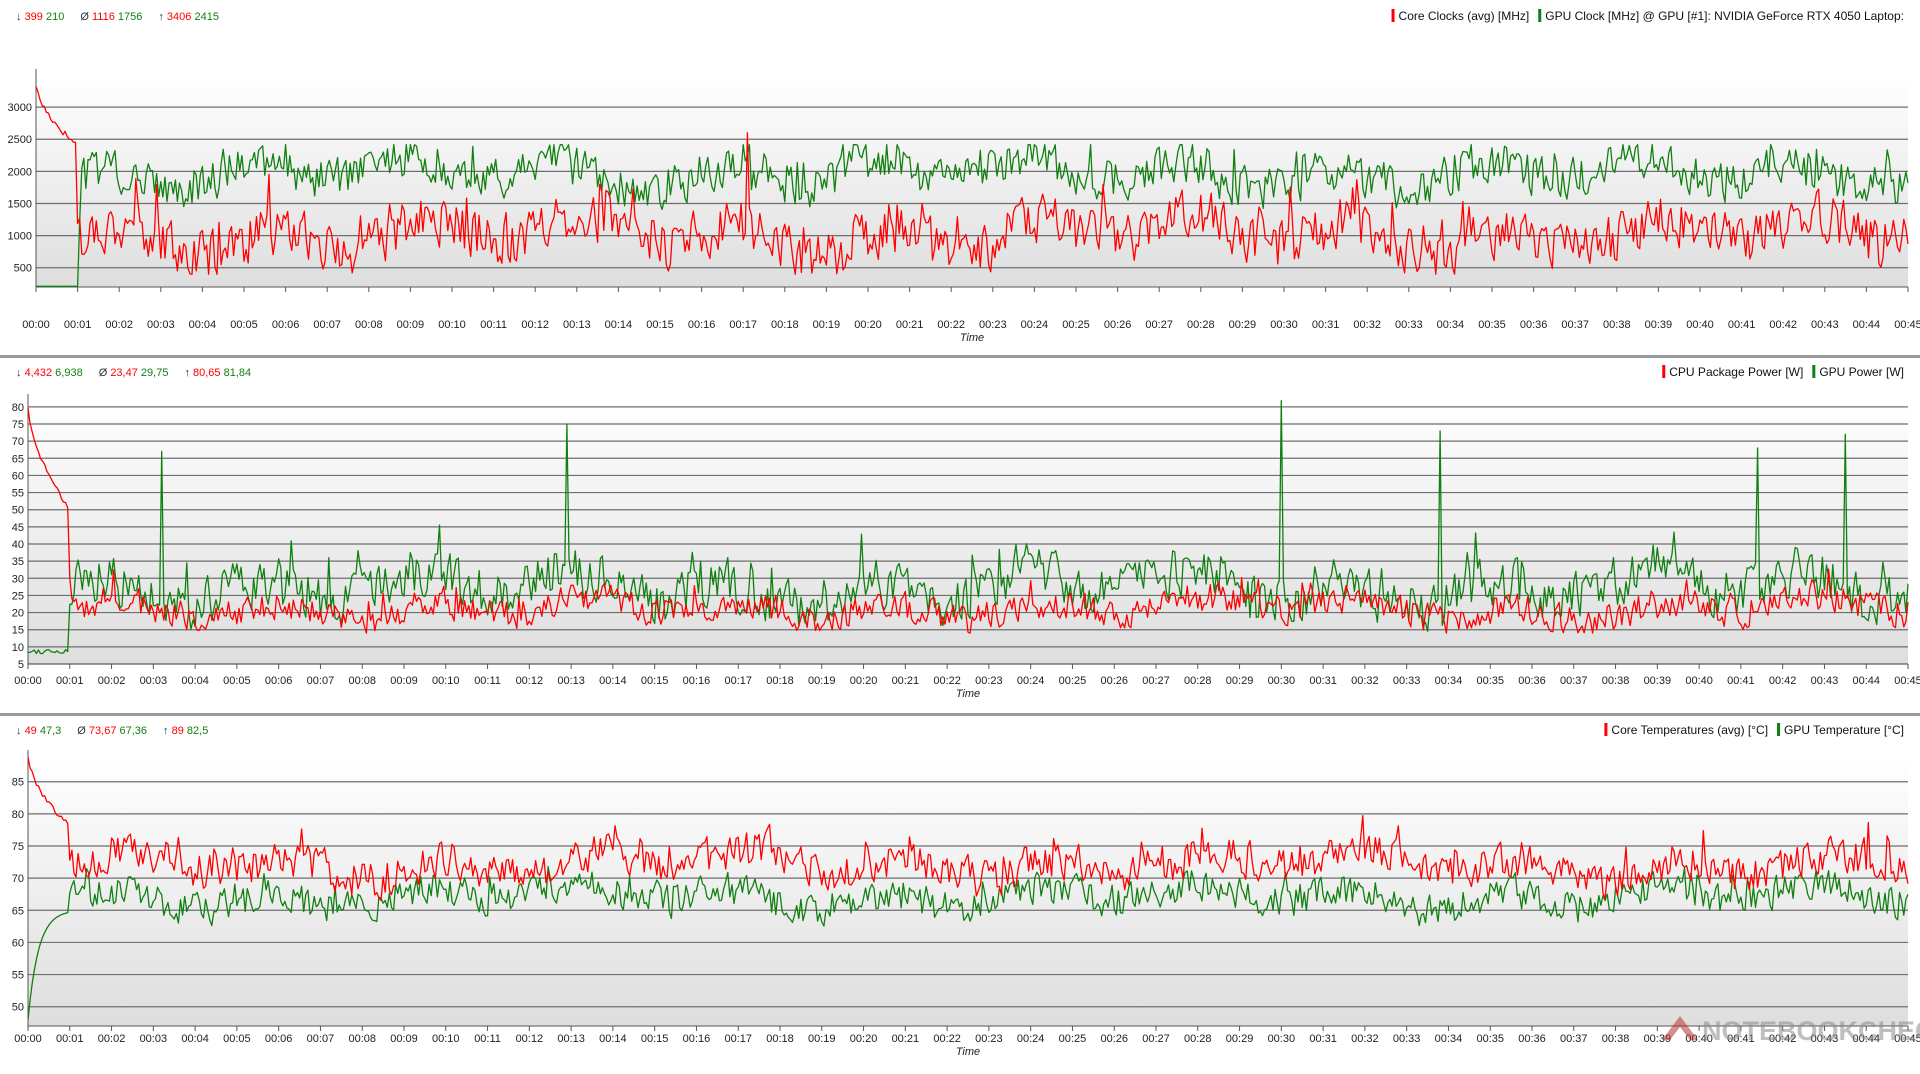 Image resolution: width=1920 pixels, height=1074 pixels. Describe the element at coordinates (179, 17) in the screenshot. I see `stat-max-series-1: 3406` at that location.